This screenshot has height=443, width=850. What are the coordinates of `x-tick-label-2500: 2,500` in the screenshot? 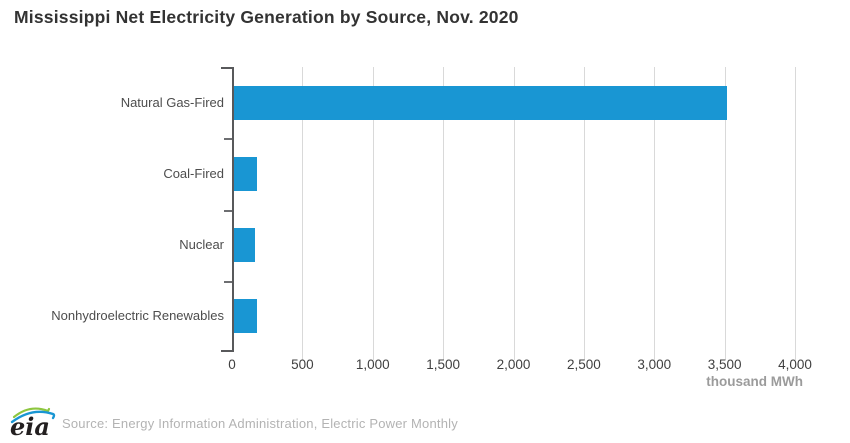 It's located at (583, 364).